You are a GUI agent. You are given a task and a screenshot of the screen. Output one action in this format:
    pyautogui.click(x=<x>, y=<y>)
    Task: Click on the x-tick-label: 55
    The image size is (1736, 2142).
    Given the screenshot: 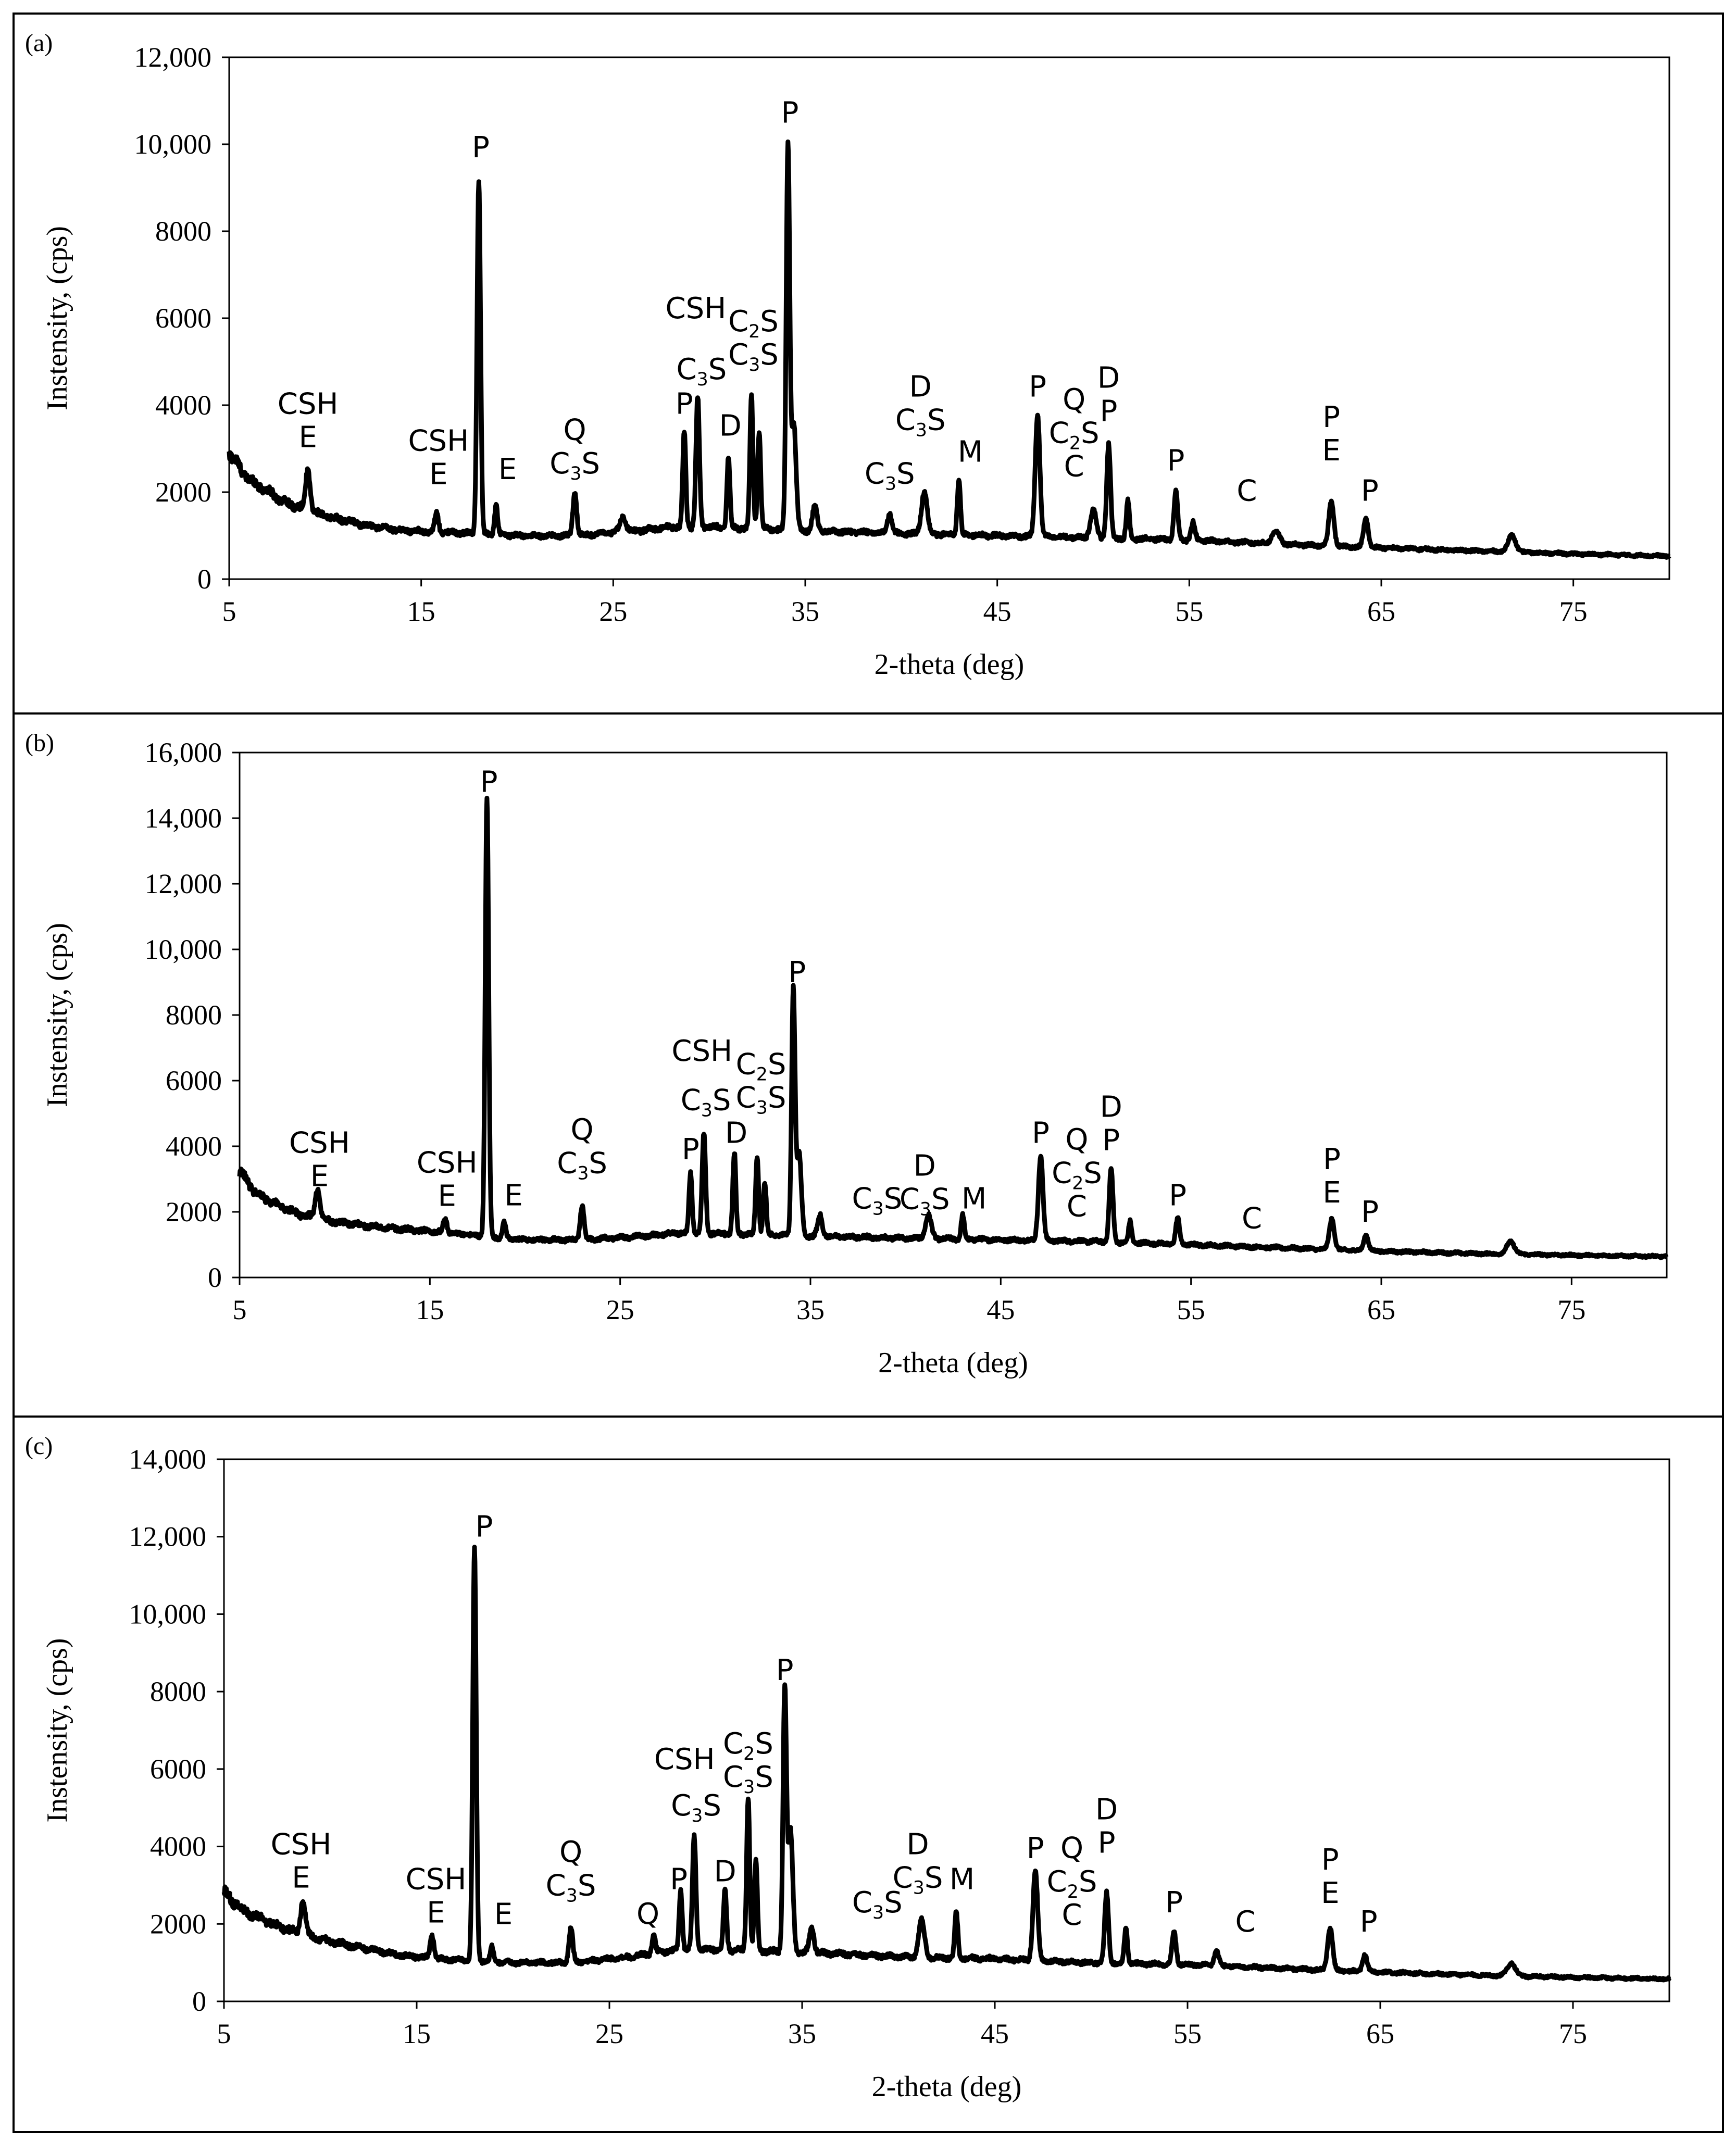 What is the action you would take?
    pyautogui.click(x=1189, y=611)
    